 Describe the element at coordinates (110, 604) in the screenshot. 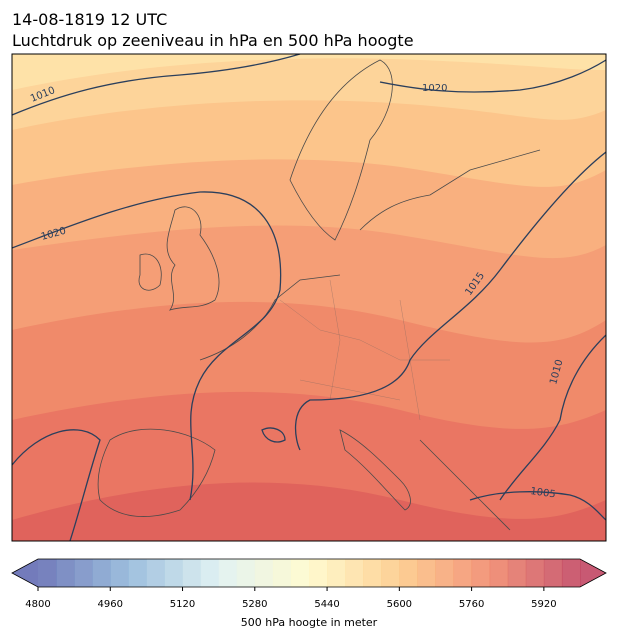

I see `colorbar-tick-label: 4960` at that location.